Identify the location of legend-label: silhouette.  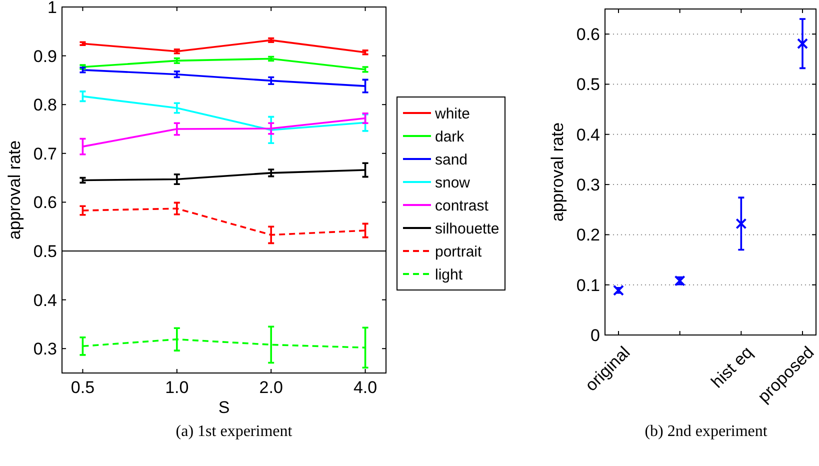
(467, 229).